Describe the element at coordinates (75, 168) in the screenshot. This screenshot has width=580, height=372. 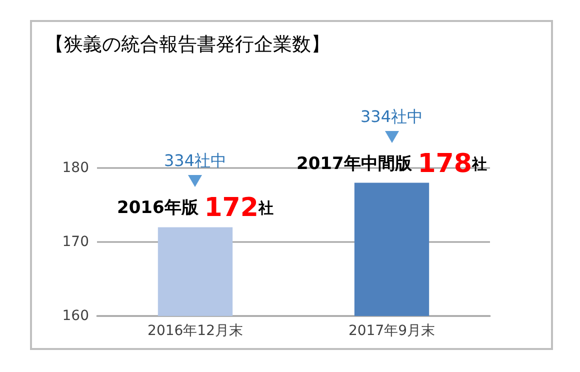
I see `y-tick-label: 180` at that location.